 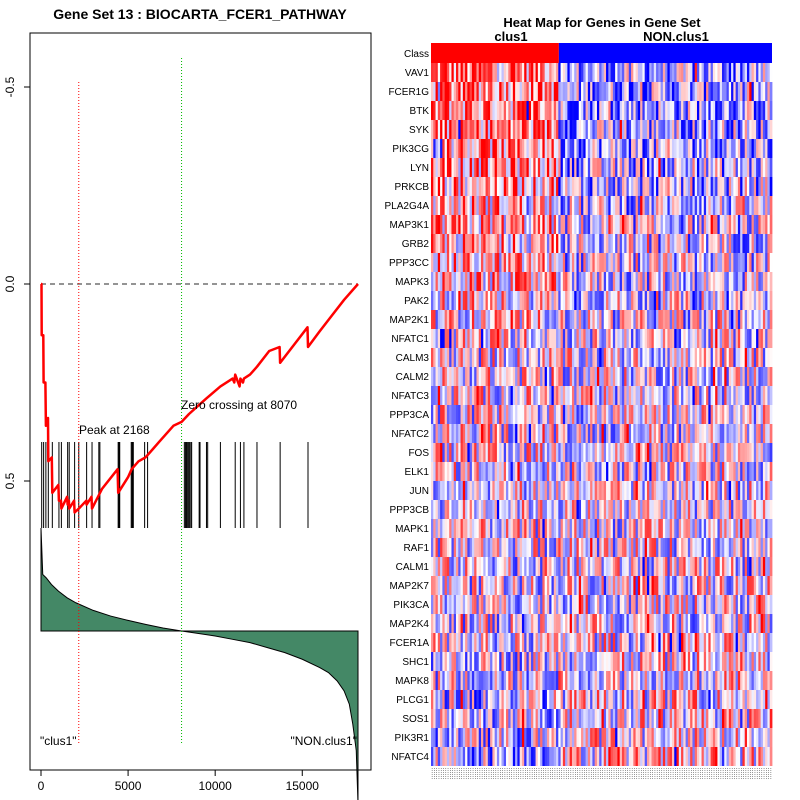 What do you see at coordinates (510, 36) in the screenshot?
I see `class-group-label-clus1: clus1` at bounding box center [510, 36].